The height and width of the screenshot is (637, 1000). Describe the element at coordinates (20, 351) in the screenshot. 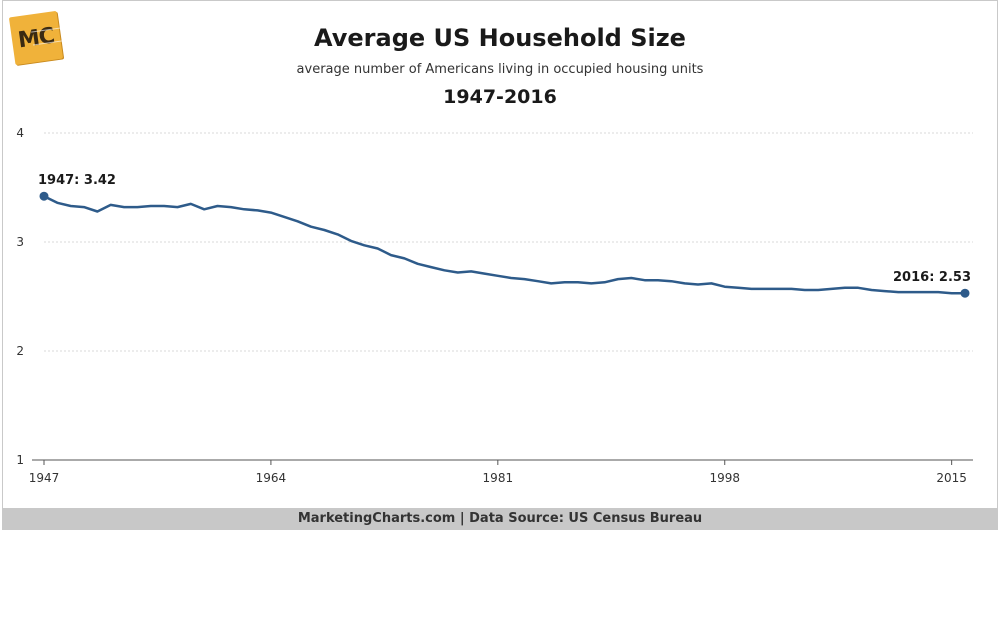

I see `y-tick-label-2: 2` at that location.